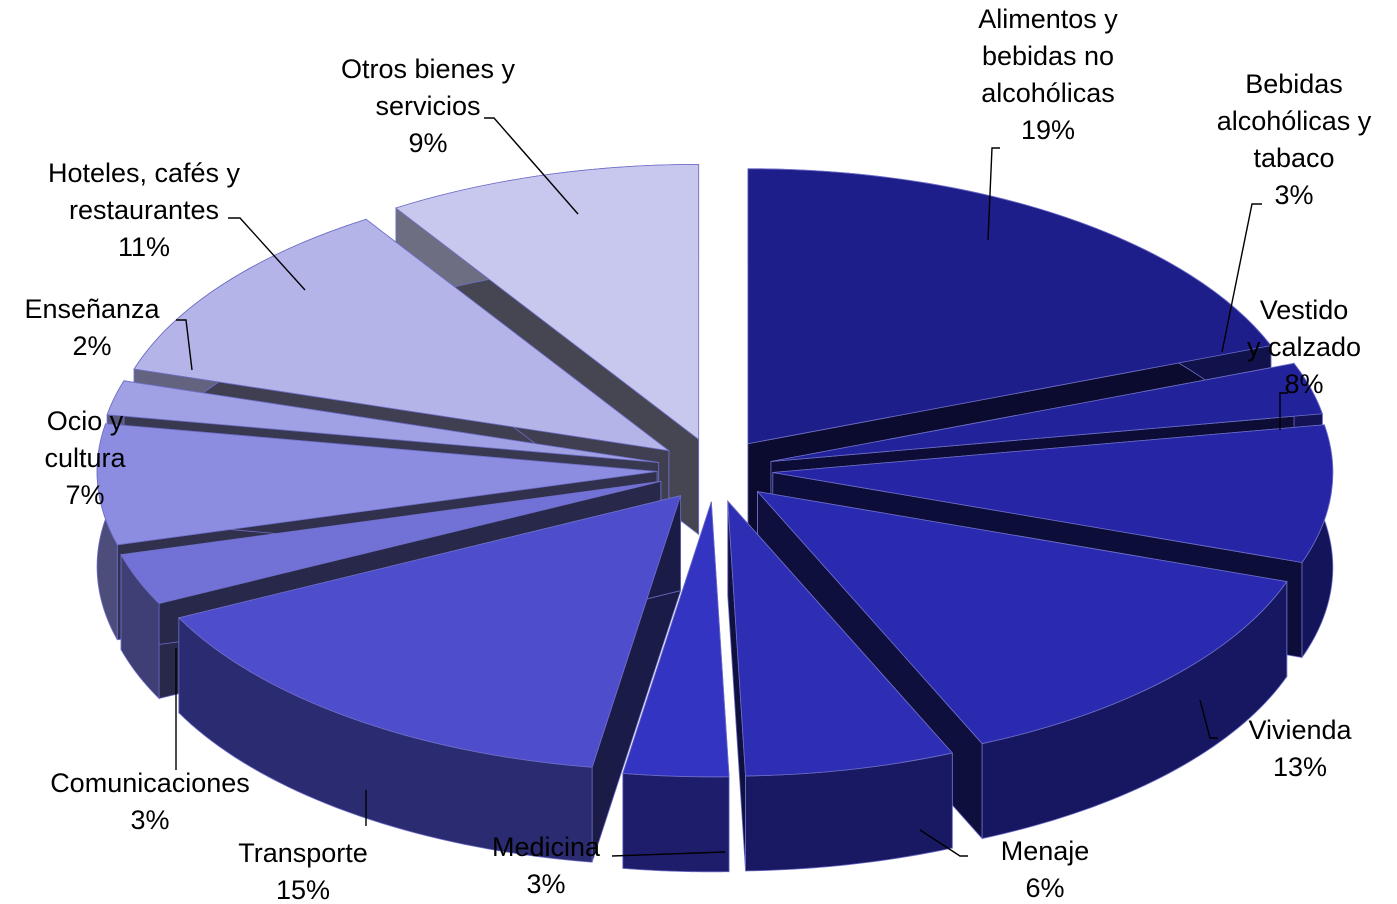 The height and width of the screenshot is (904, 1397). Describe the element at coordinates (303, 889) in the screenshot. I see `slice-percent: 15%` at that location.